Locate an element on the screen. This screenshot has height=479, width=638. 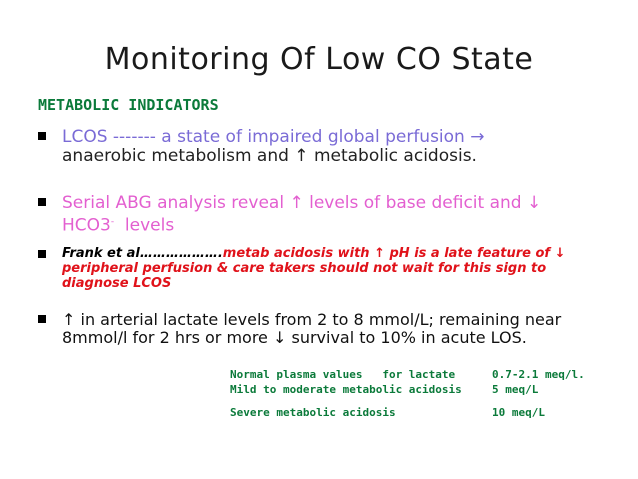
row-value: 0.7-2.1 meq/l. is located at coordinates (538, 374).